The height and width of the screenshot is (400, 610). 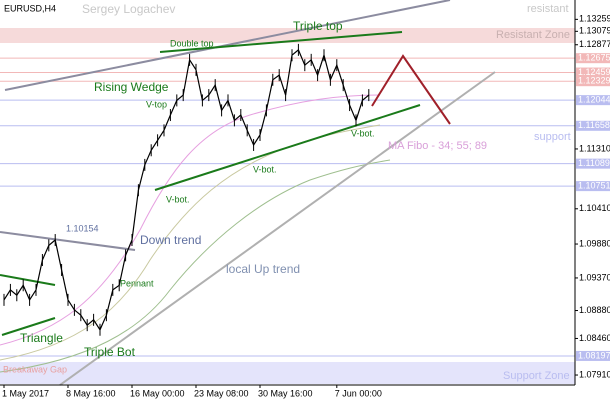 What do you see at coordinates (594, 338) in the screenshot?
I see `y-tick-label: 1.08460` at bounding box center [594, 338].